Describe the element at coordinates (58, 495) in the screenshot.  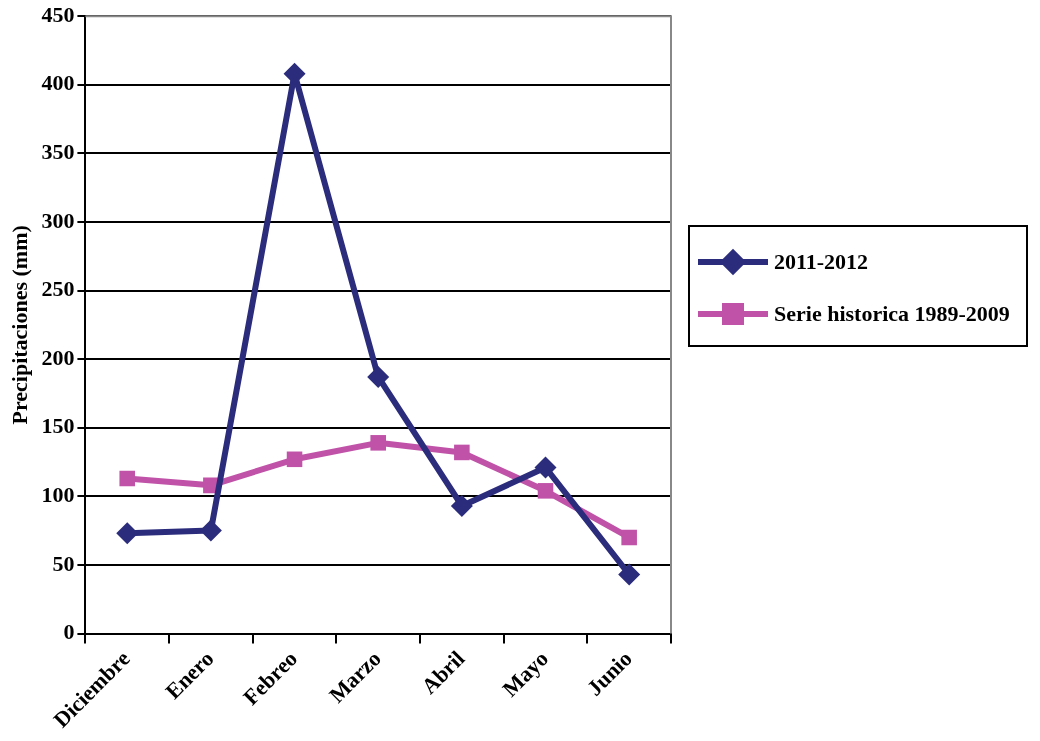
I see `y-tick-label: 100` at that location.